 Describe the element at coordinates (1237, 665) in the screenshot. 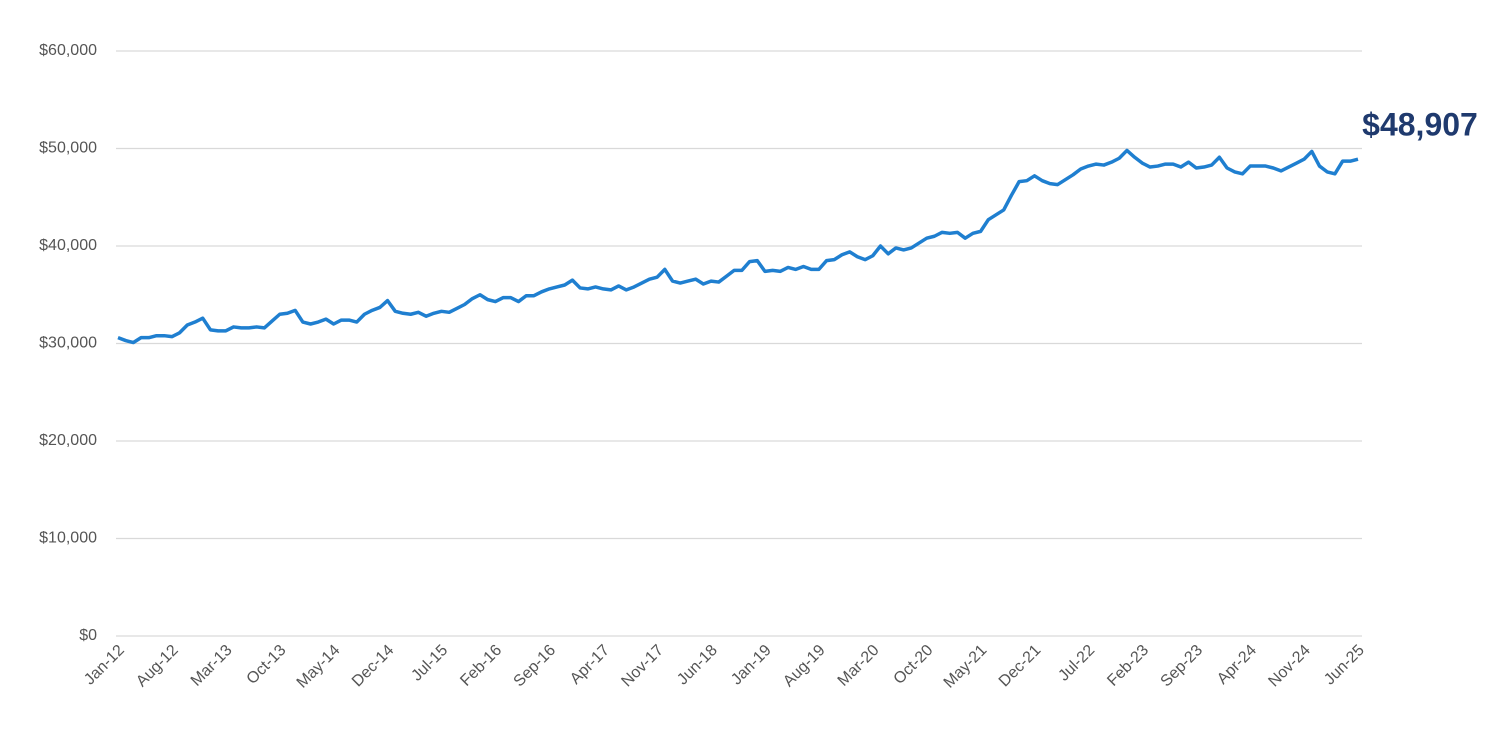

I see `x-tick-label: Apr-24` at that location.